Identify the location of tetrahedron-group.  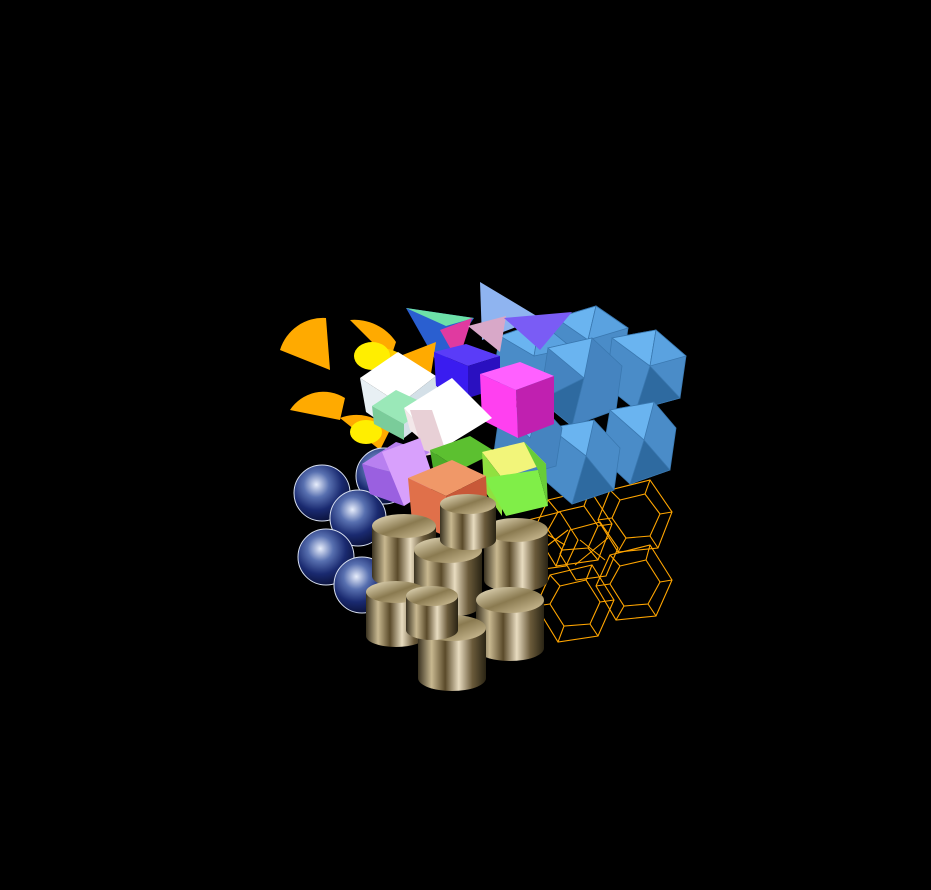
(489, 325).